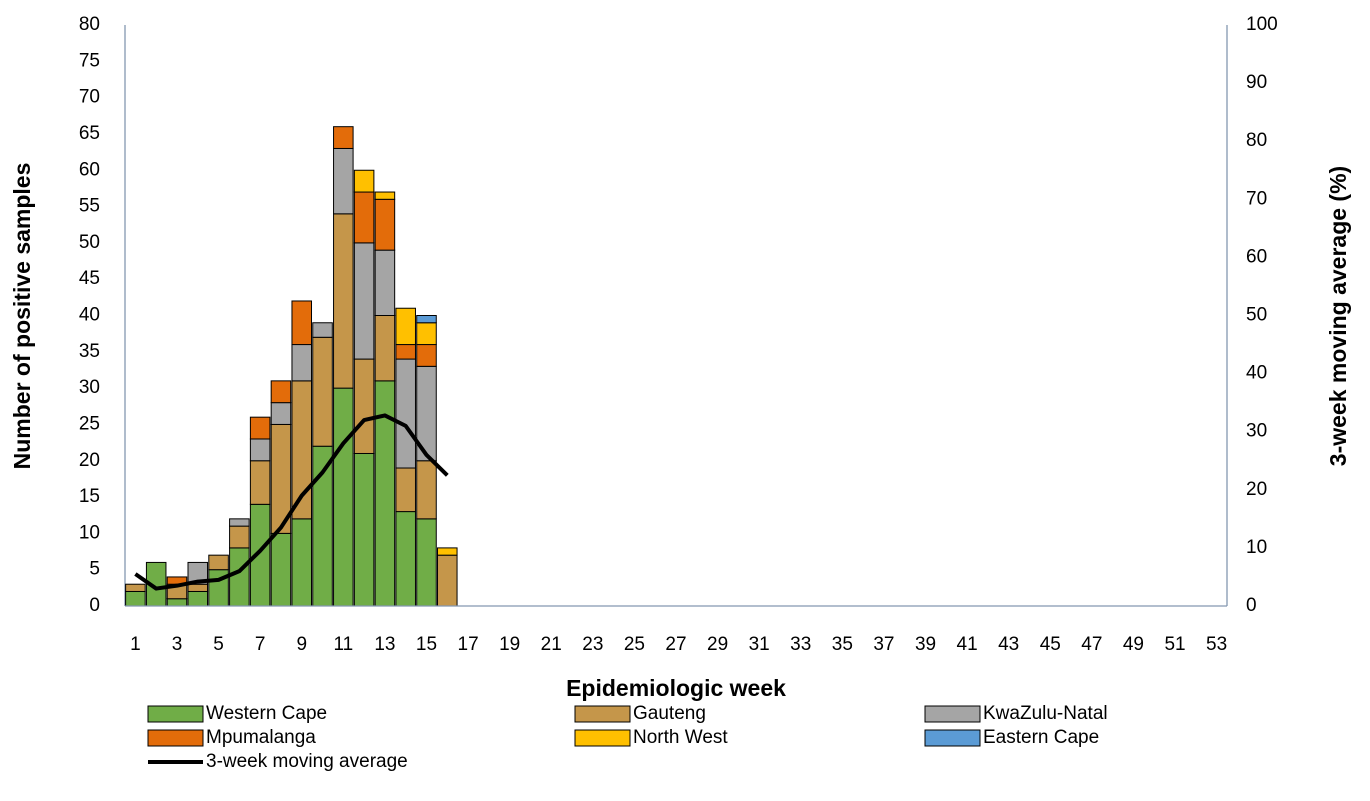 The width and height of the screenshot is (1370, 801). I want to click on x-tick-label: 53, so click(1216, 644).